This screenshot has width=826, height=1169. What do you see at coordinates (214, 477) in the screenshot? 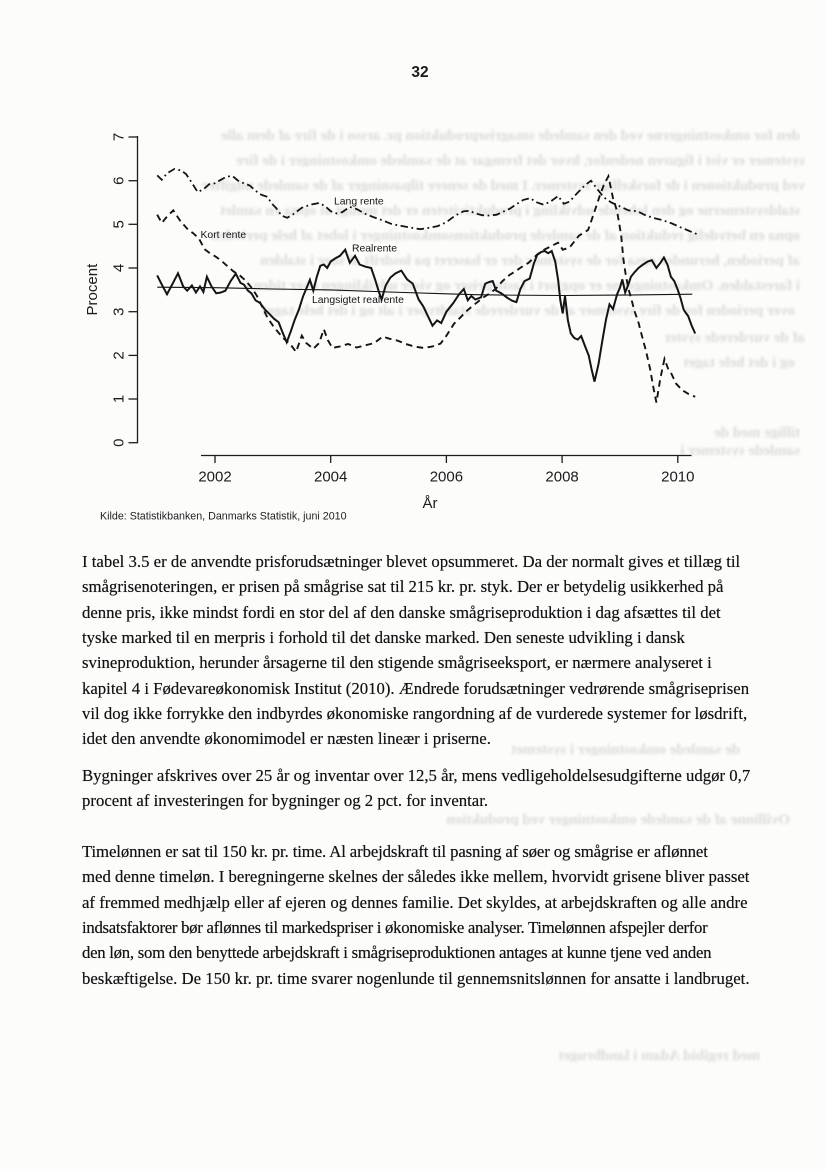
I see `svg-text: 2002` at bounding box center [214, 477].